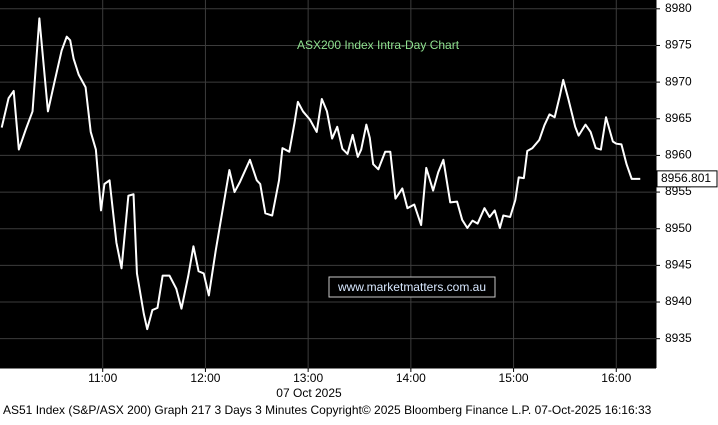  I want to click on y-tick-label: 8960, so click(678, 155).